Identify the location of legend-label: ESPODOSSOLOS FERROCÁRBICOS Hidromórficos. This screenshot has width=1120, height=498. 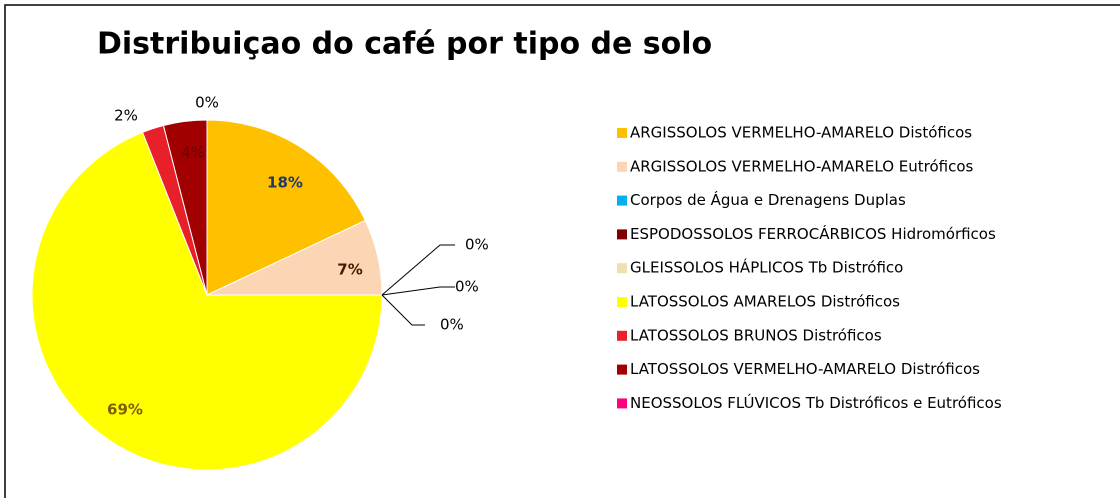
(813, 233).